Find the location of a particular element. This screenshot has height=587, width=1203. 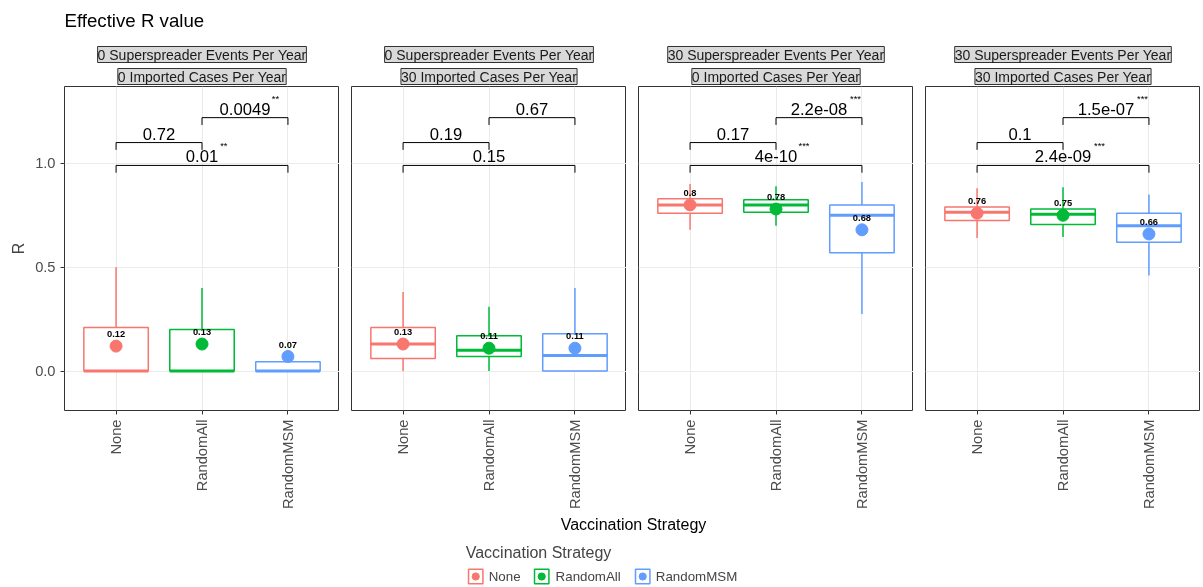

text: Effective R value is located at coordinates (134, 20).